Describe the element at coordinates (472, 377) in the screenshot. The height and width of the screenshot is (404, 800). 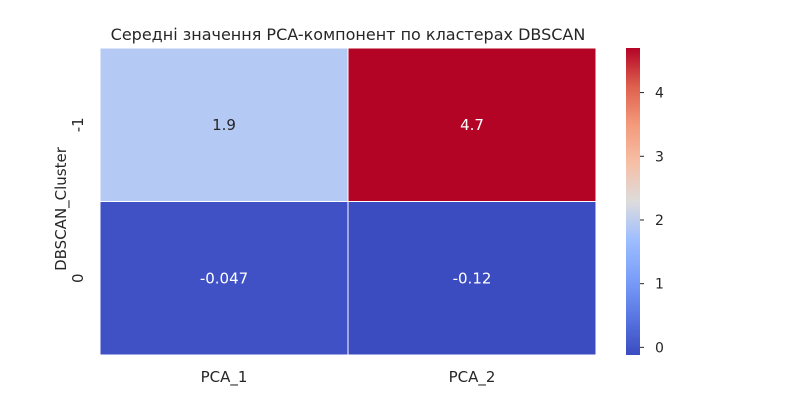
I see `x-tick-label: PCA_2` at that location.